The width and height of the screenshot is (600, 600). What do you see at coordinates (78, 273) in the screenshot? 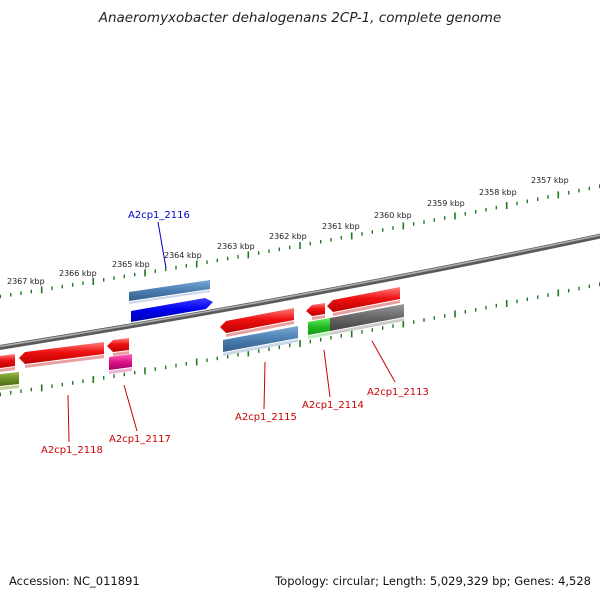
I see `tick-label: 2366 kbp` at bounding box center [78, 273].